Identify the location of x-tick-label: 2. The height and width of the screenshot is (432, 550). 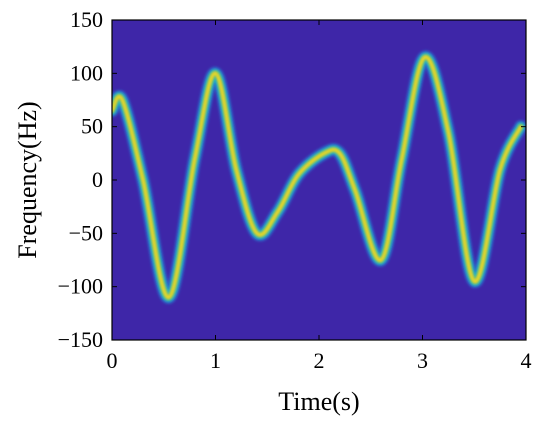
(319, 360).